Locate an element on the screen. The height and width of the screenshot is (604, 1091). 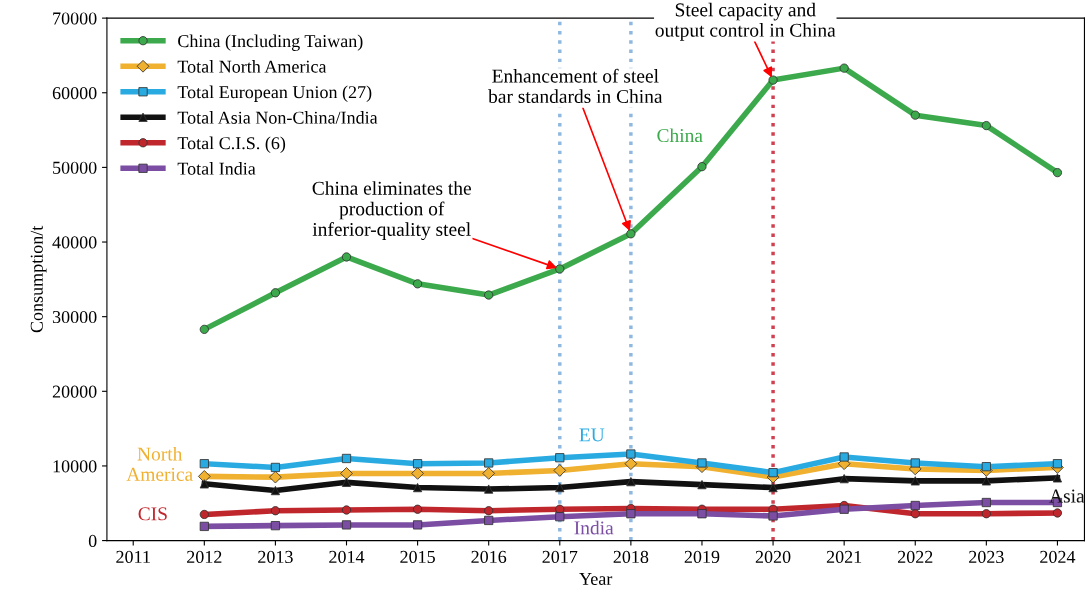
x-axis-title: Year is located at coordinates (596, 578).